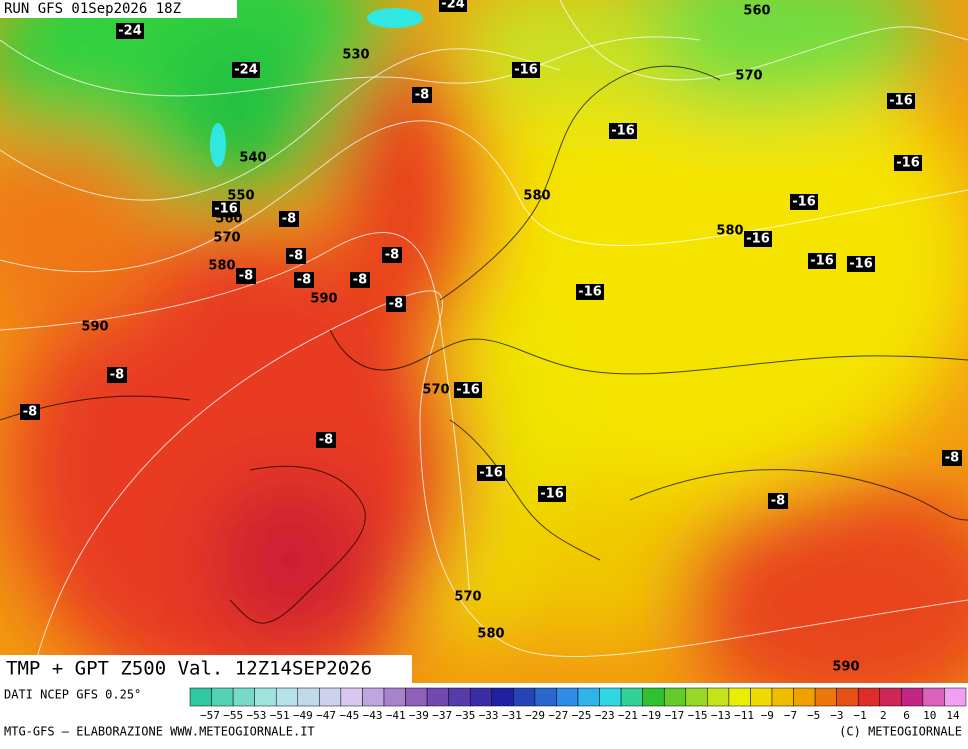 The width and height of the screenshot is (968, 749). I want to click on colorbar-label: −53, so click(257, 715).